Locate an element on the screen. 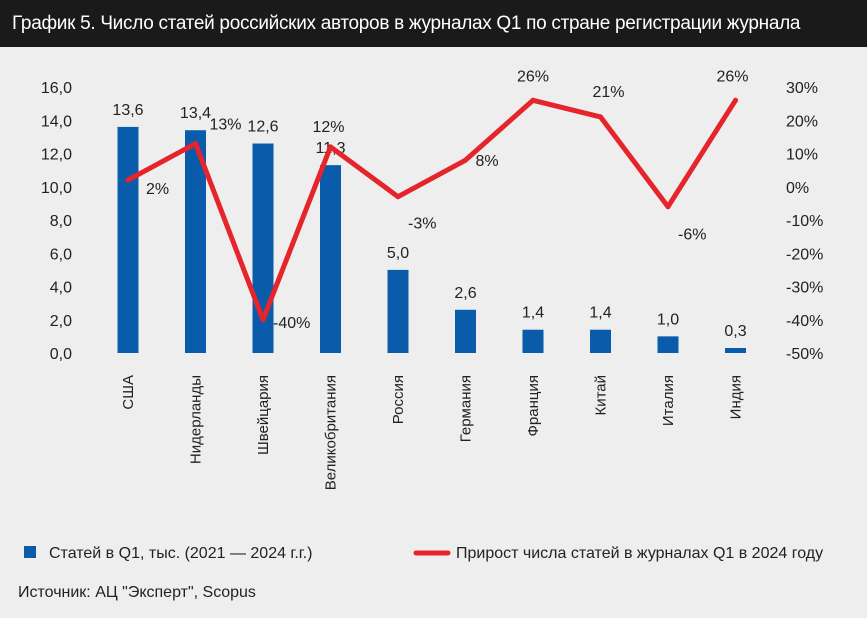  growth-value-label: -3% is located at coordinates (422, 224).